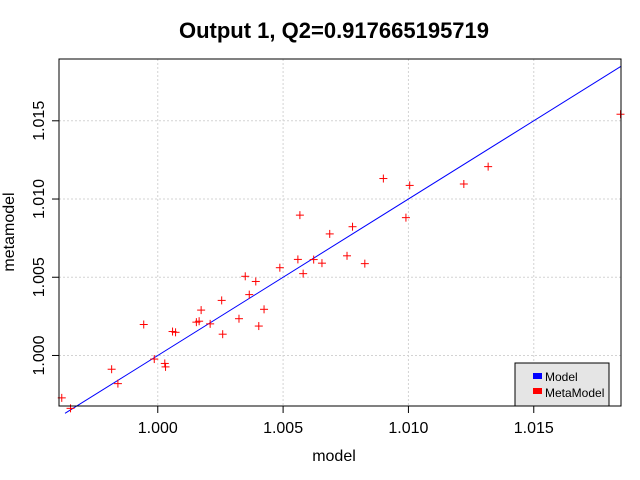  I want to click on legend-label-metamodel: MetaModel, so click(574, 393).